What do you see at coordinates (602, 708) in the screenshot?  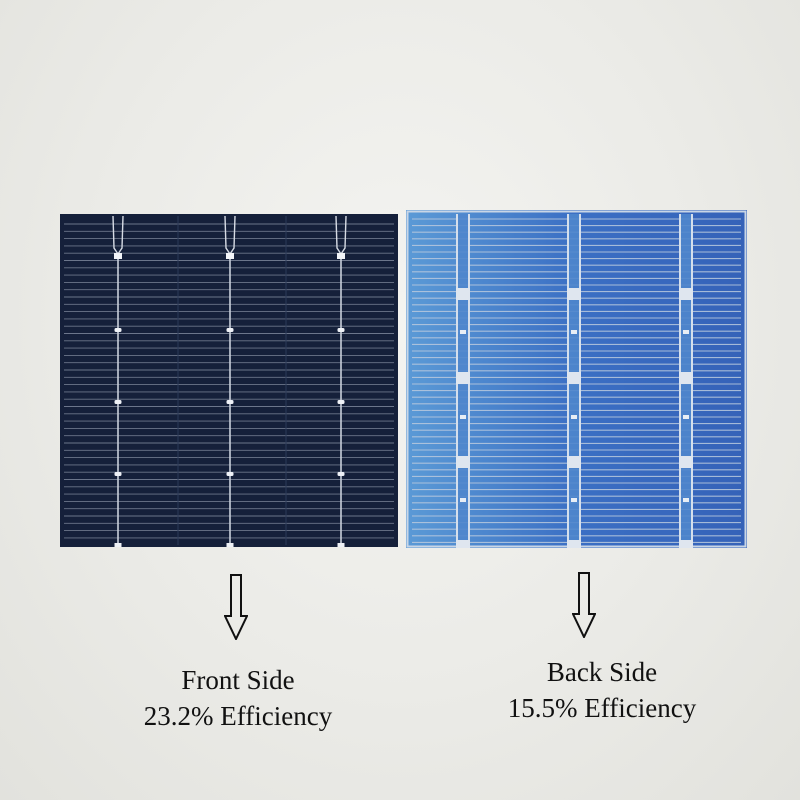 I see `back-side-efficiency: 15.5% Efficiency` at bounding box center [602, 708].